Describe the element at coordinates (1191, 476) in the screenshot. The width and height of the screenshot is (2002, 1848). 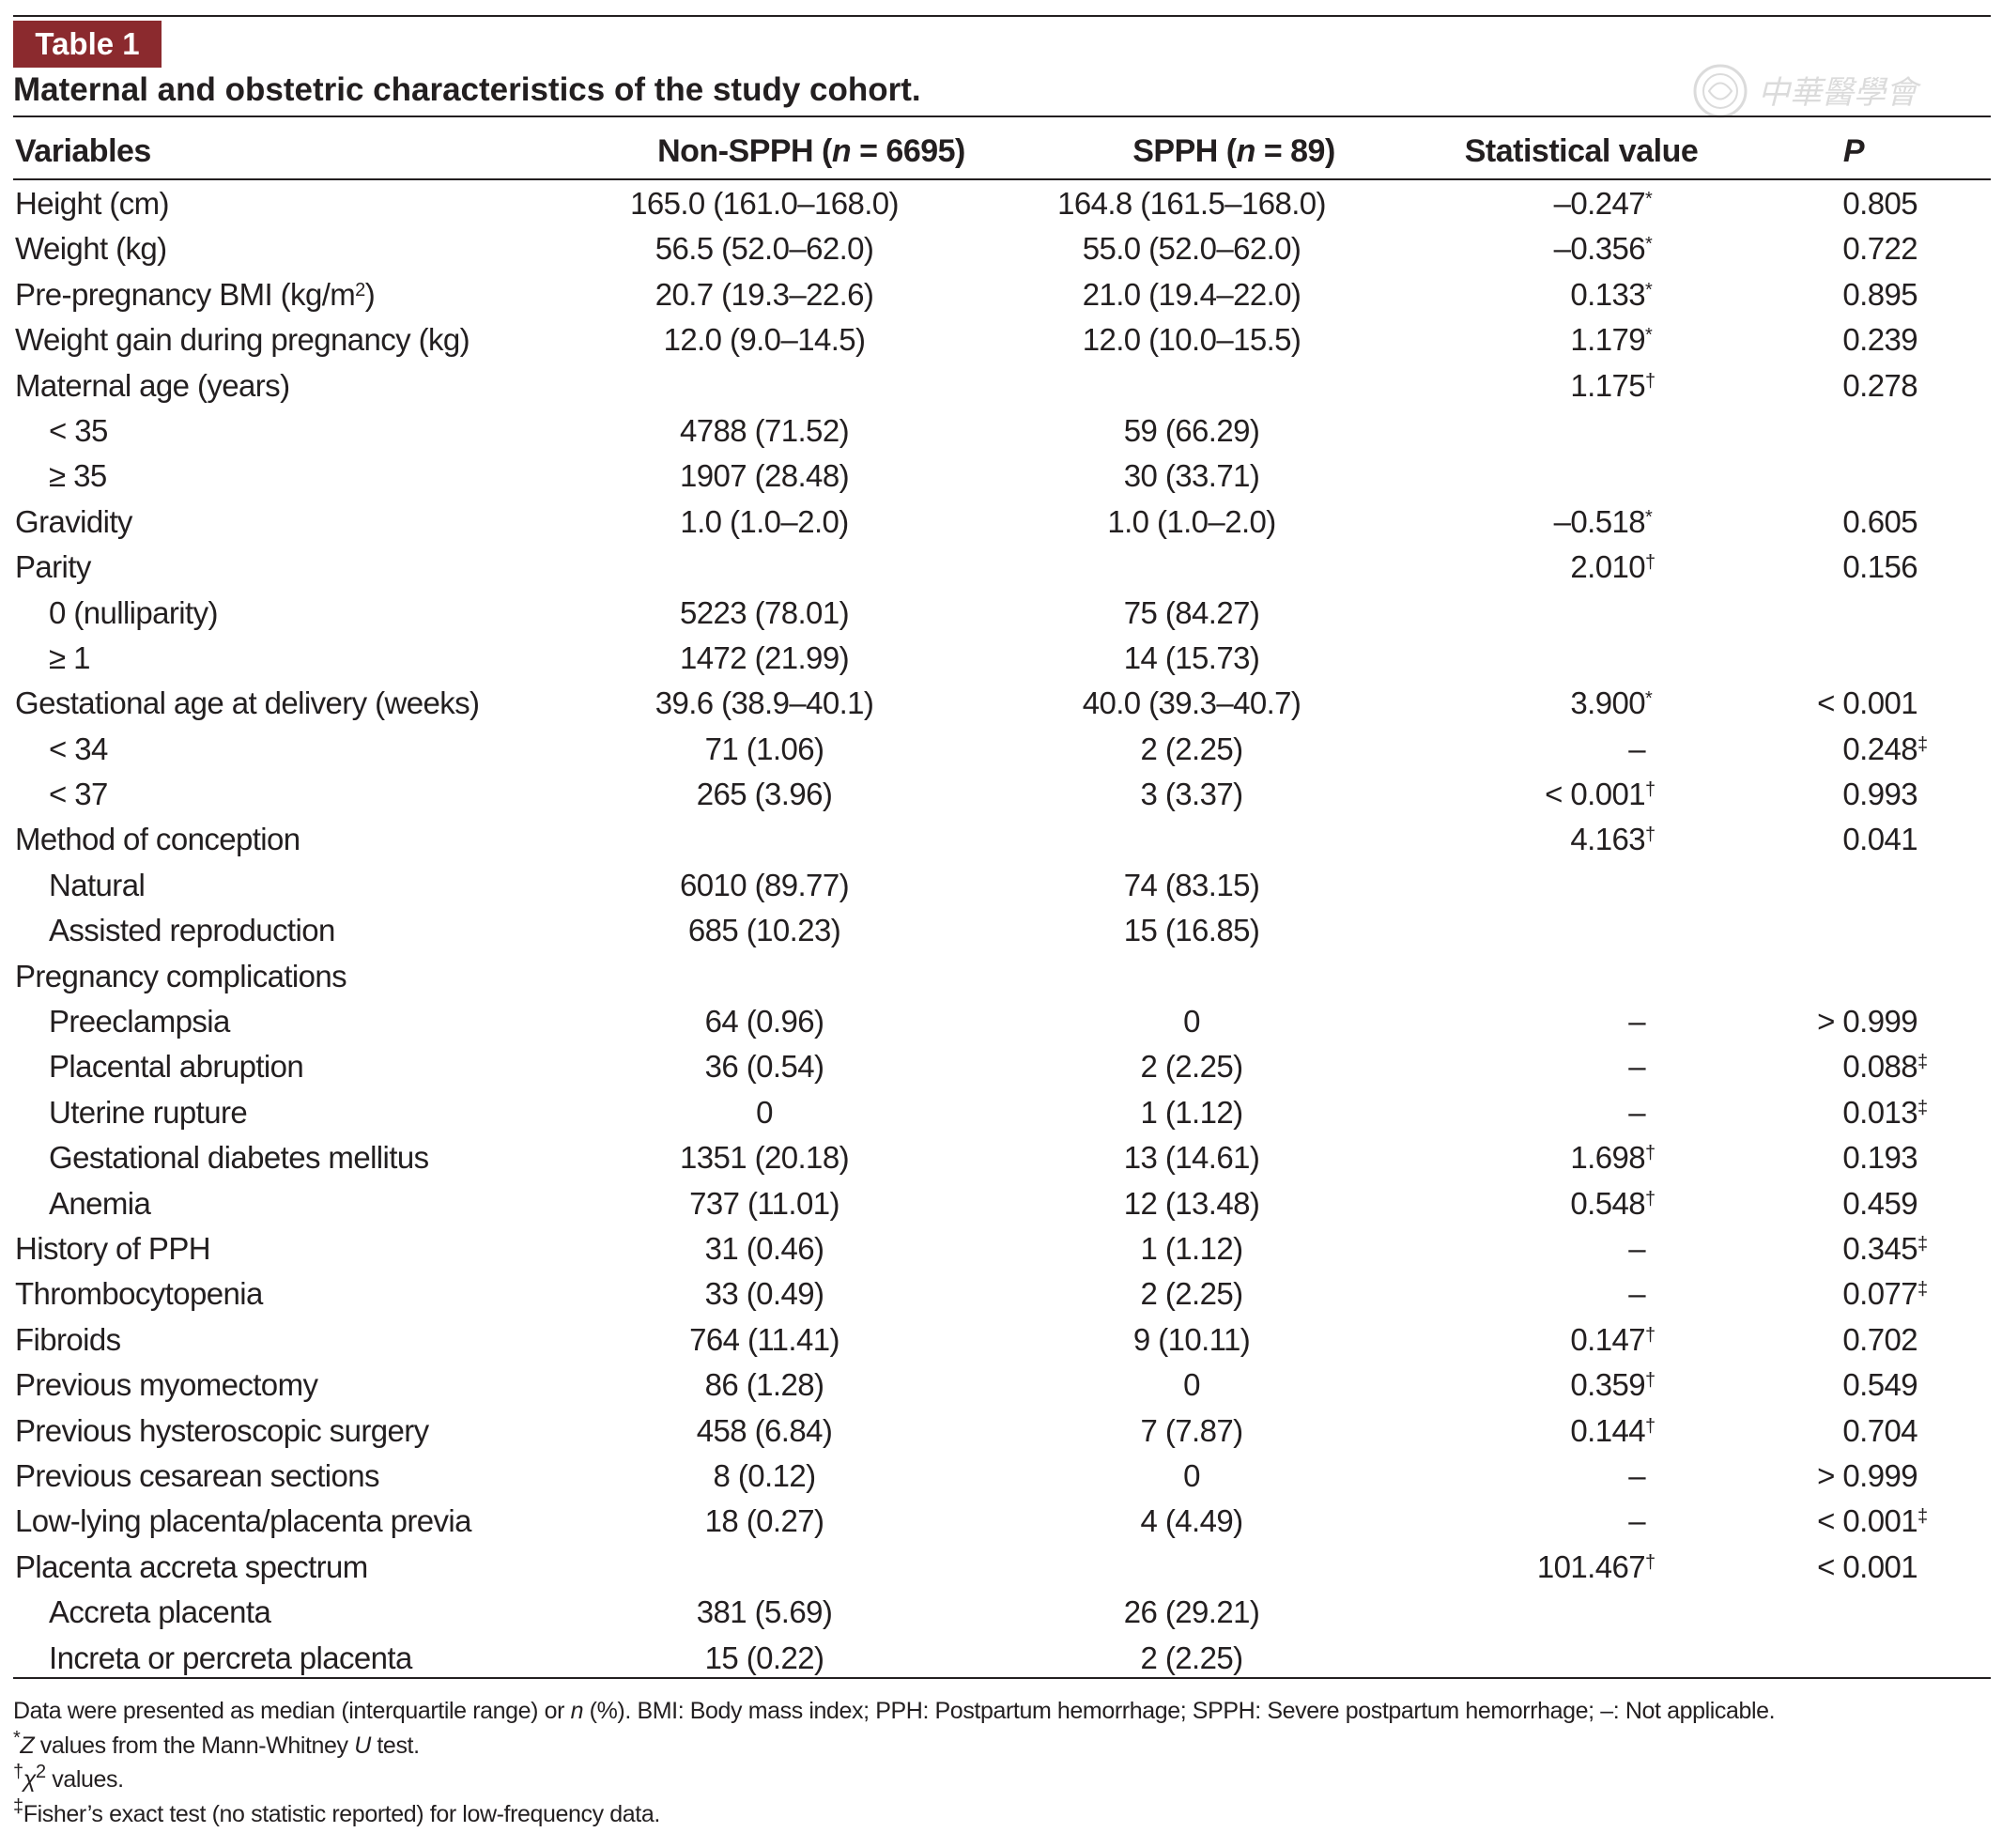
I see `cell-spph: 30 (33.71)` at that location.